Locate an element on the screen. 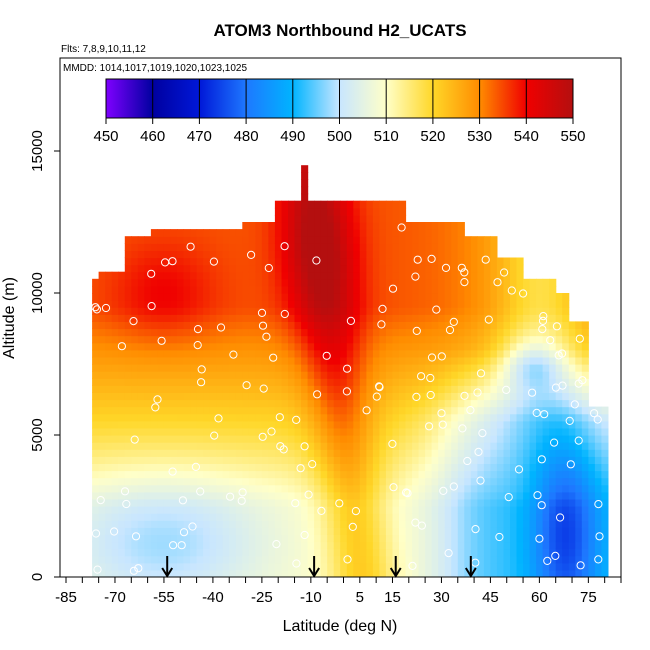 The width and height of the screenshot is (650, 650). flights-subtitle: Flts: 7,8,9,10,11,12 is located at coordinates (103, 49).